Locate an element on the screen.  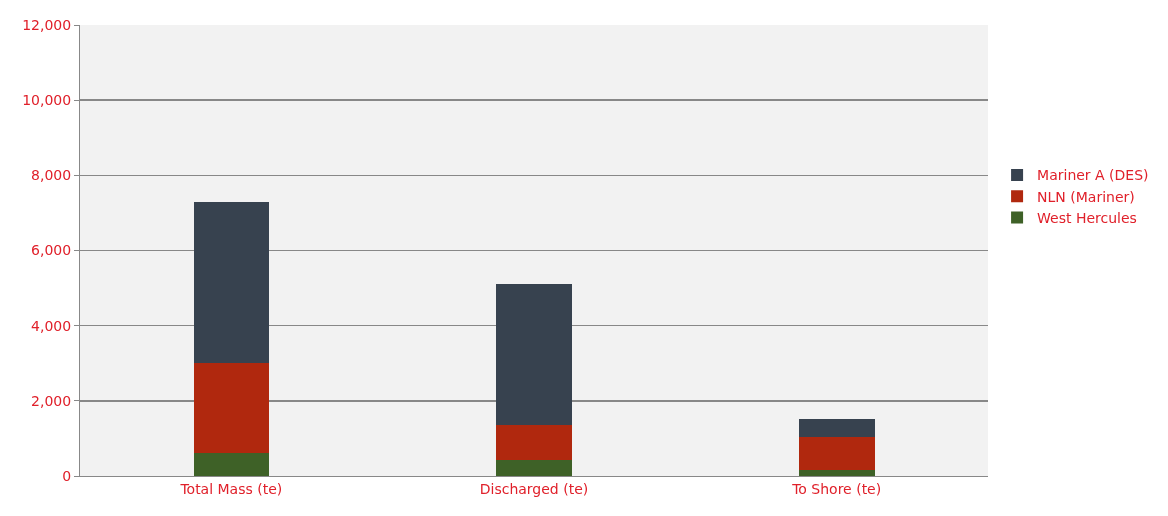
y-tick-label: 10,000 is located at coordinates (47, 100).